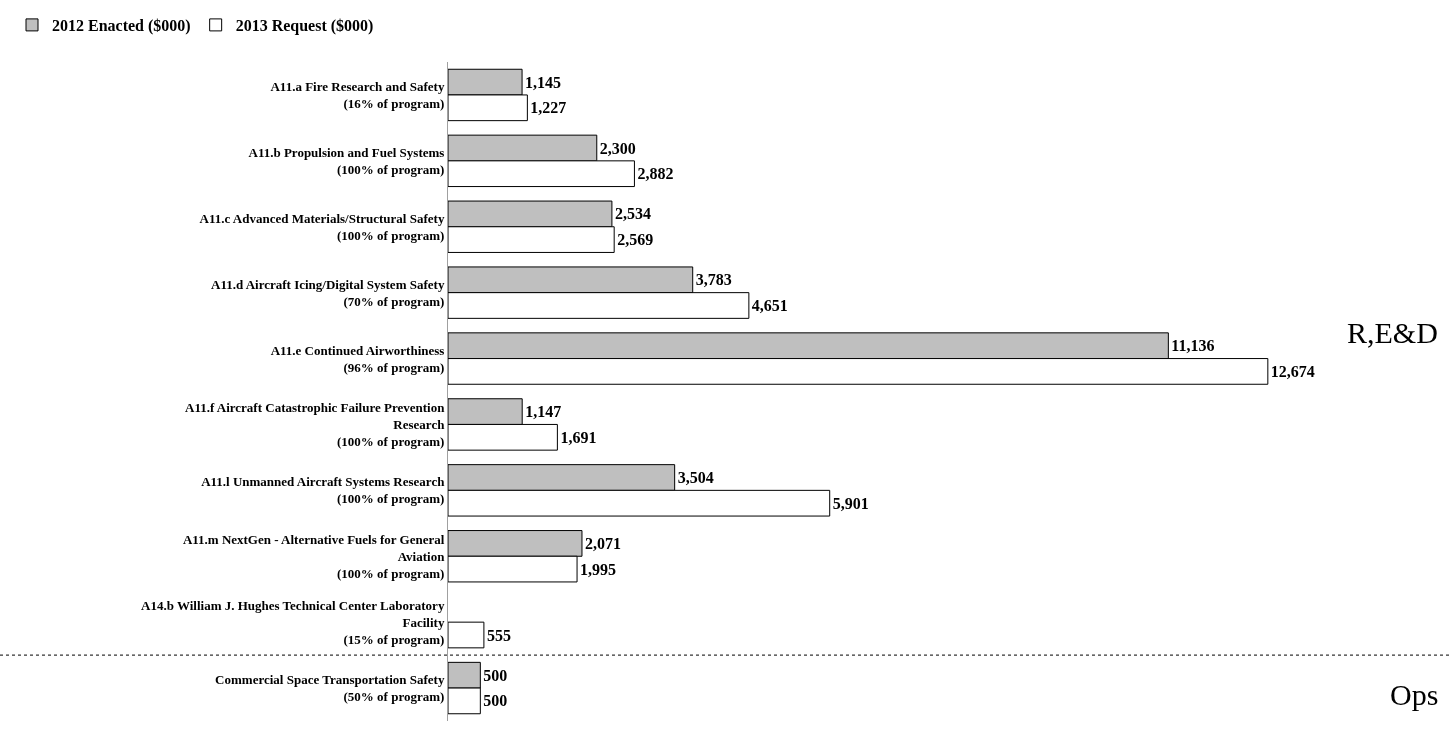  Describe the element at coordinates (328, 292) in the screenshot. I see `y-tick-label: A11.d Aircraft Icing/Digital System Safety (70% of program)` at that location.